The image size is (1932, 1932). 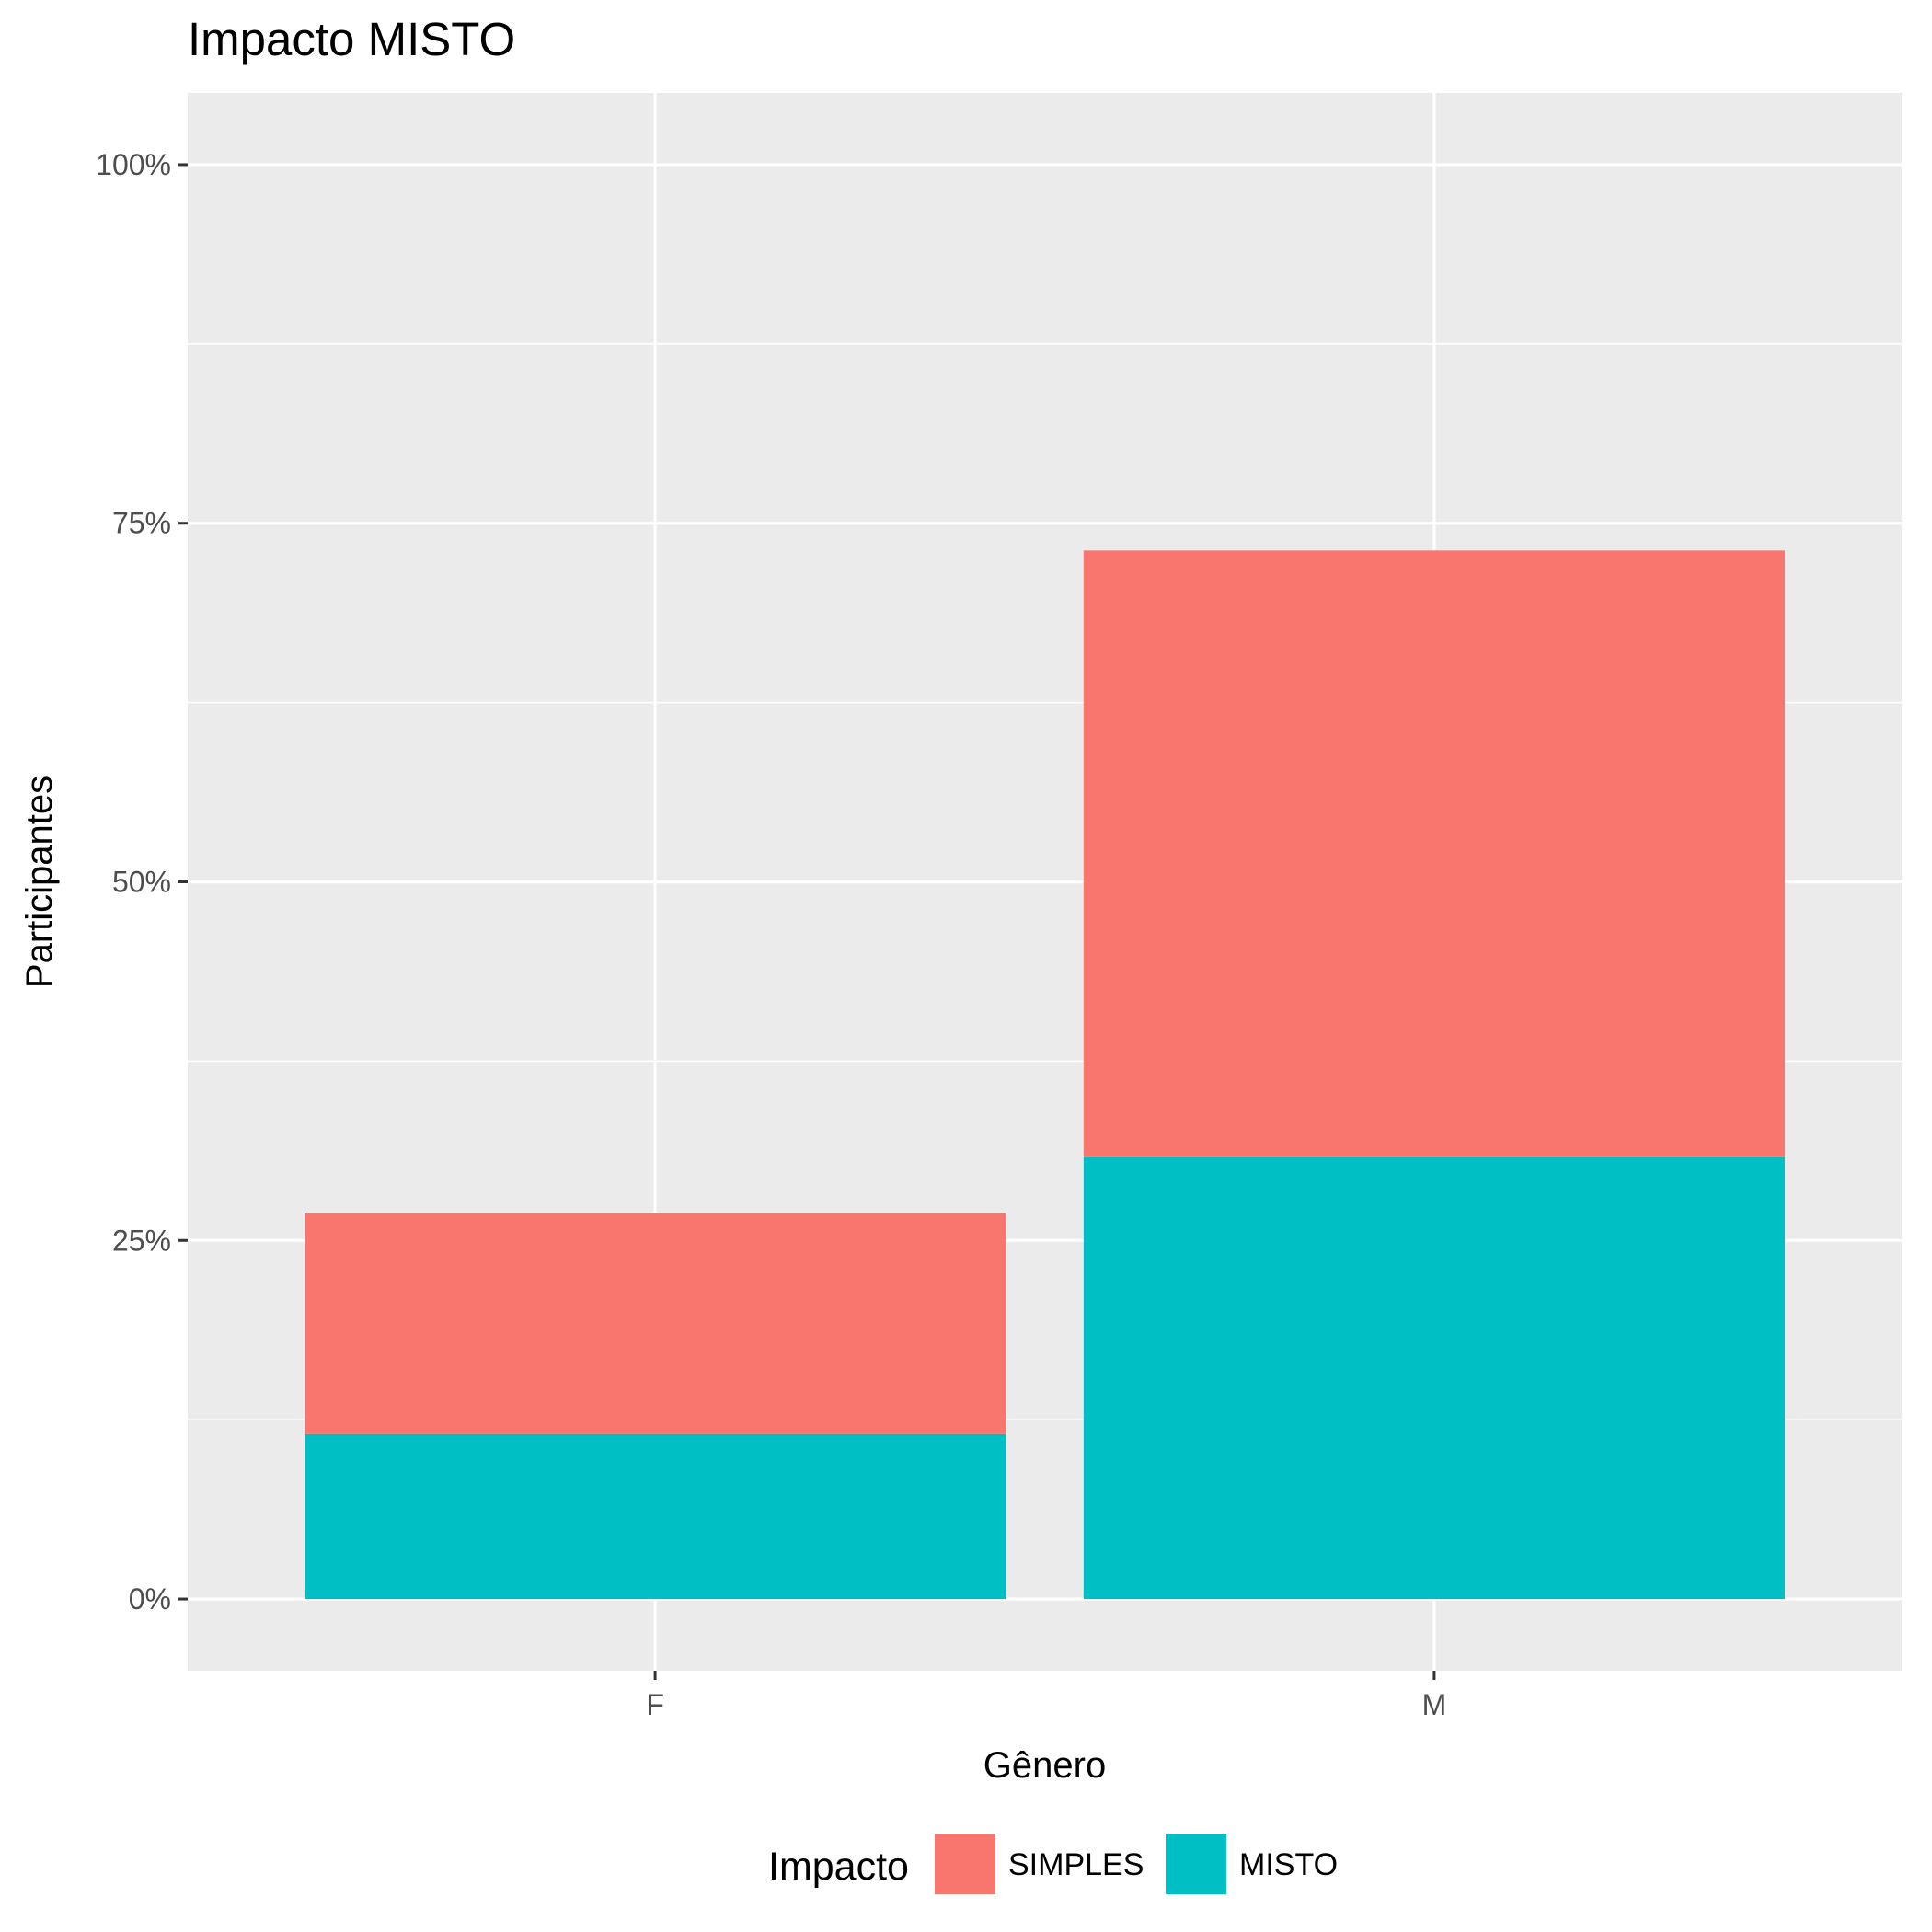 What do you see at coordinates (141, 523) in the screenshot?
I see `y-tick-label: 75%` at bounding box center [141, 523].